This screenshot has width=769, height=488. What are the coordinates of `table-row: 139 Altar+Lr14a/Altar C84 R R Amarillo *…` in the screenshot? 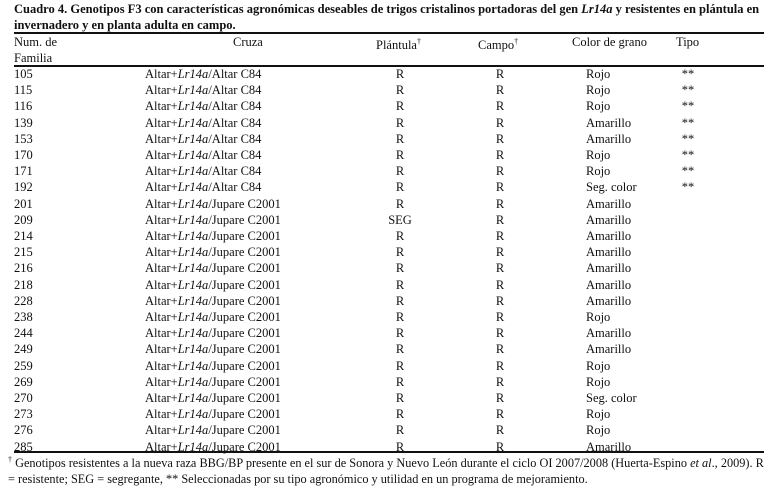 It's located at (384, 123).